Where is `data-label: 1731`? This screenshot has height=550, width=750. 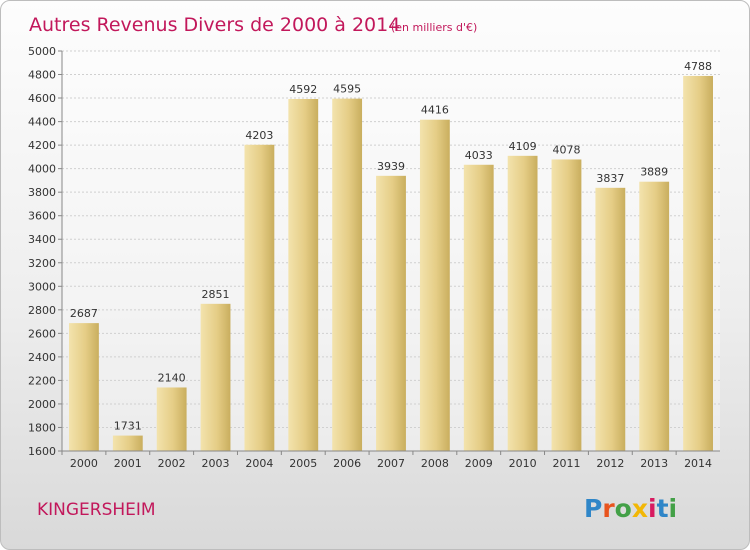
data-label: 1731 is located at coordinates (128, 426).